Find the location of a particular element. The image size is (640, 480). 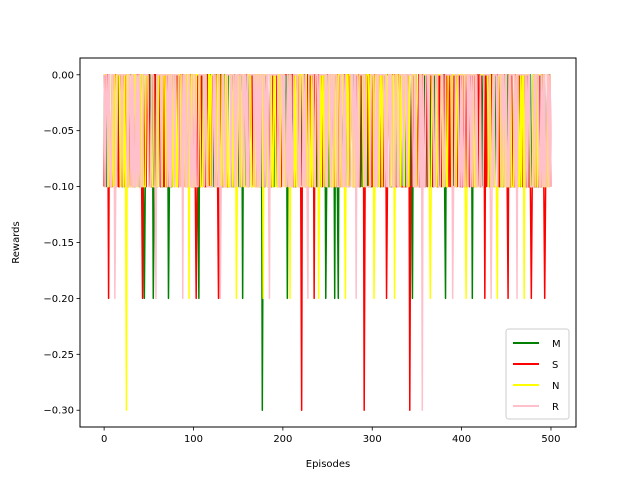

y-axis: 0.00 −0.05 −0.10 −0.15 −0.20 −0.25 −0.30 is located at coordinates (61, 243).